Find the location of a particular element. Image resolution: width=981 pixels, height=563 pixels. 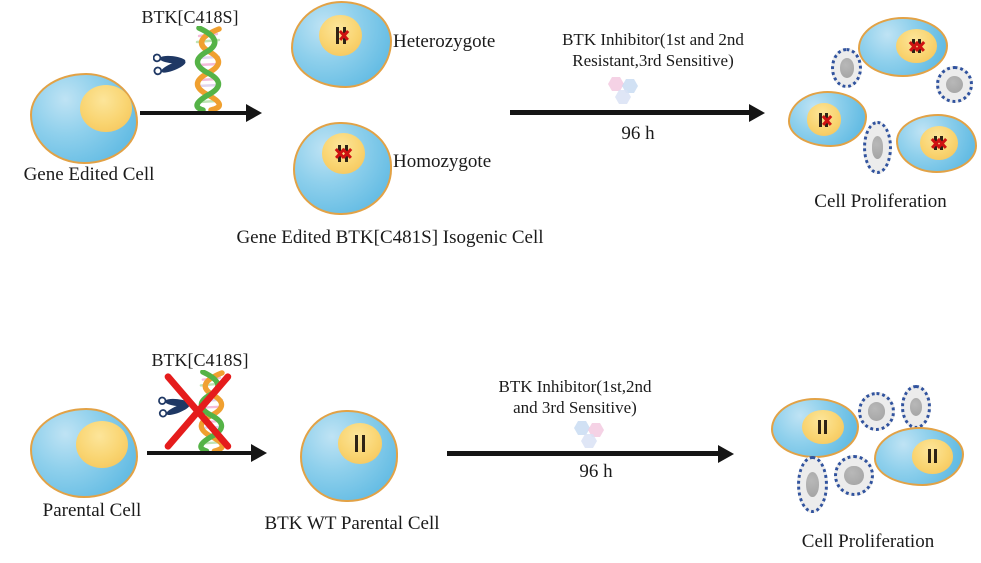

btk-wt-parental-cell-label: BTK WT Parental Cell is located at coordinates (352, 523).